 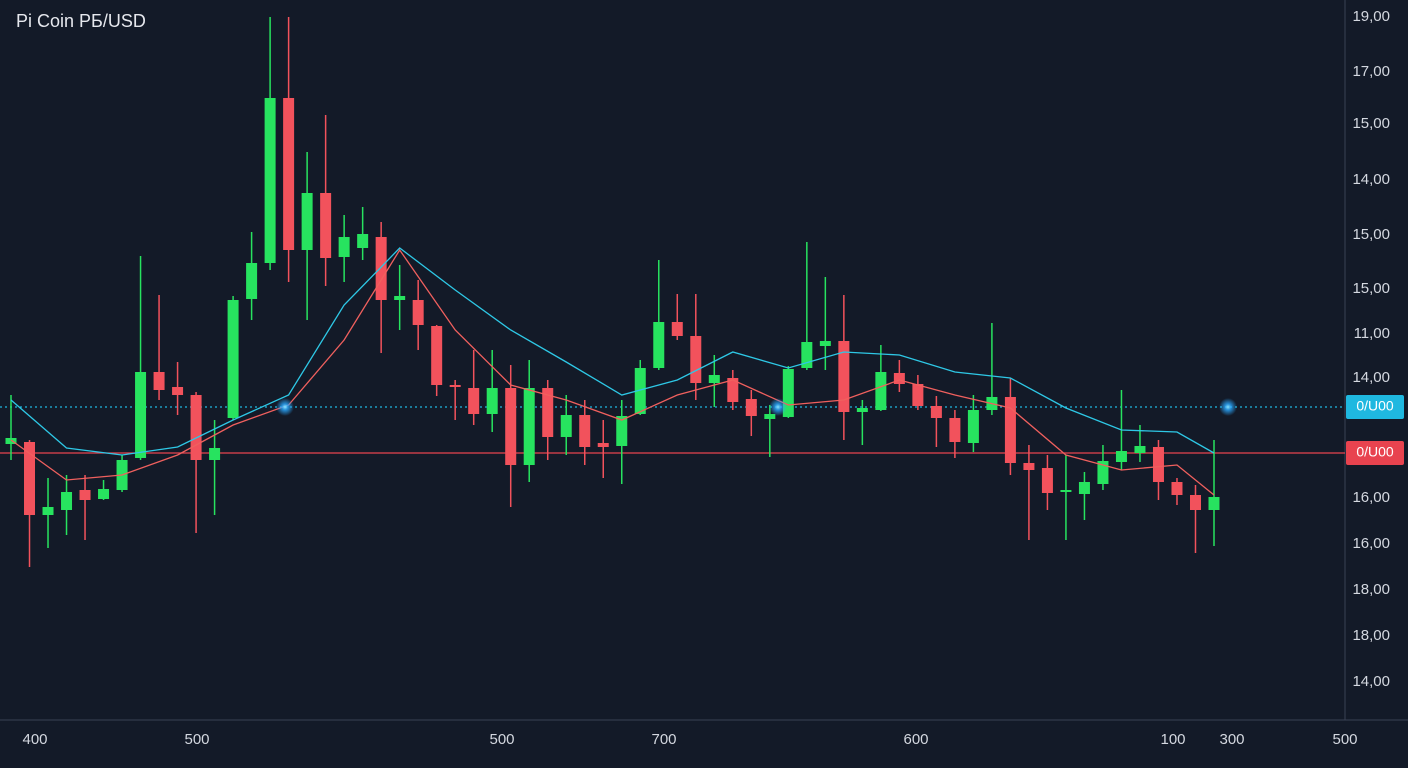 What do you see at coordinates (34, 739) in the screenshot?
I see `x-axis-label: 400` at bounding box center [34, 739].